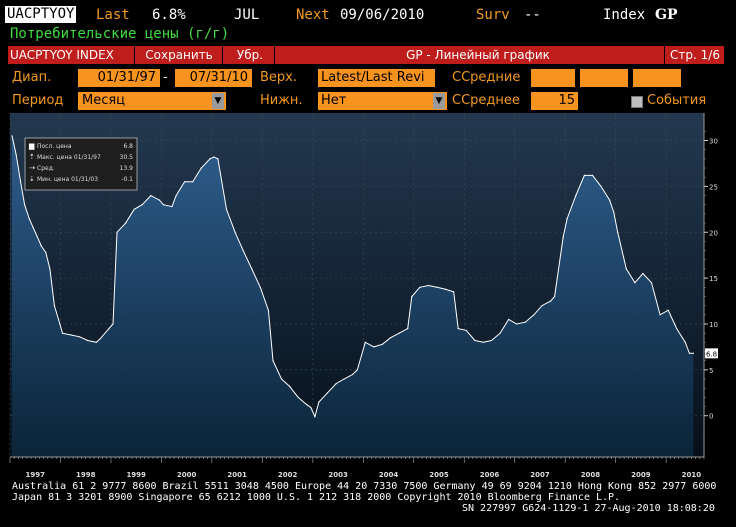  What do you see at coordinates (711, 285) in the screenshot?
I see `y-axis-panel` at bounding box center [711, 285].